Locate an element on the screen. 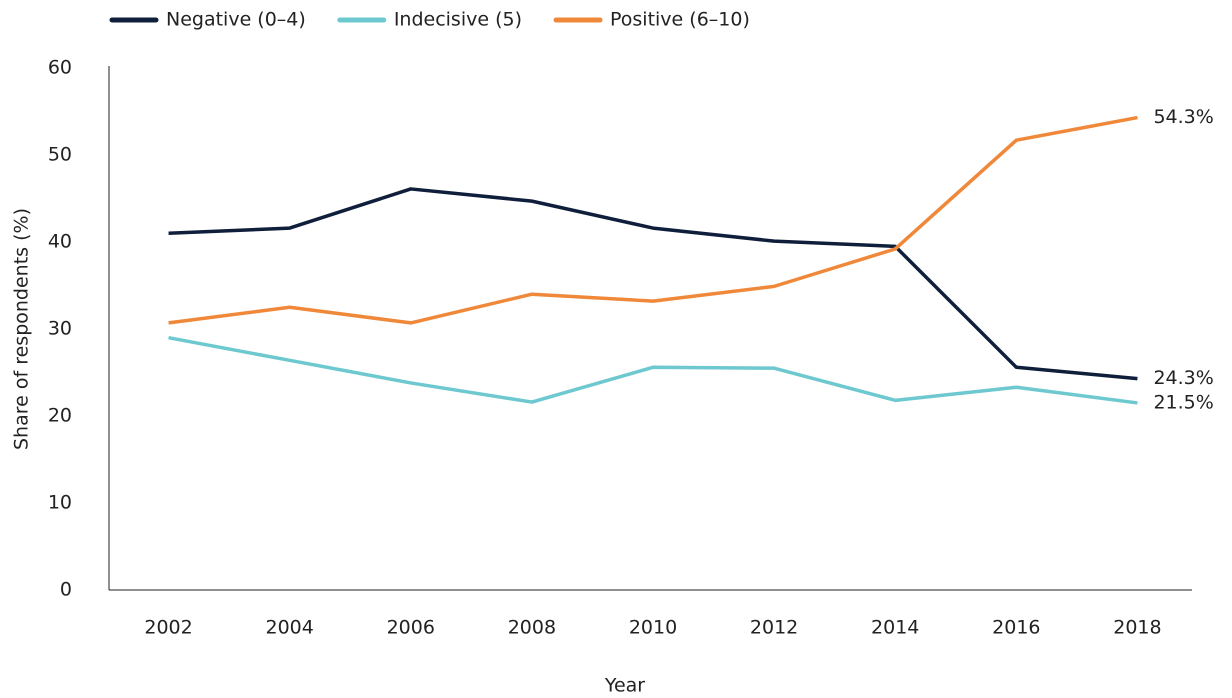  x-tick-label: 2004 is located at coordinates (289, 628).